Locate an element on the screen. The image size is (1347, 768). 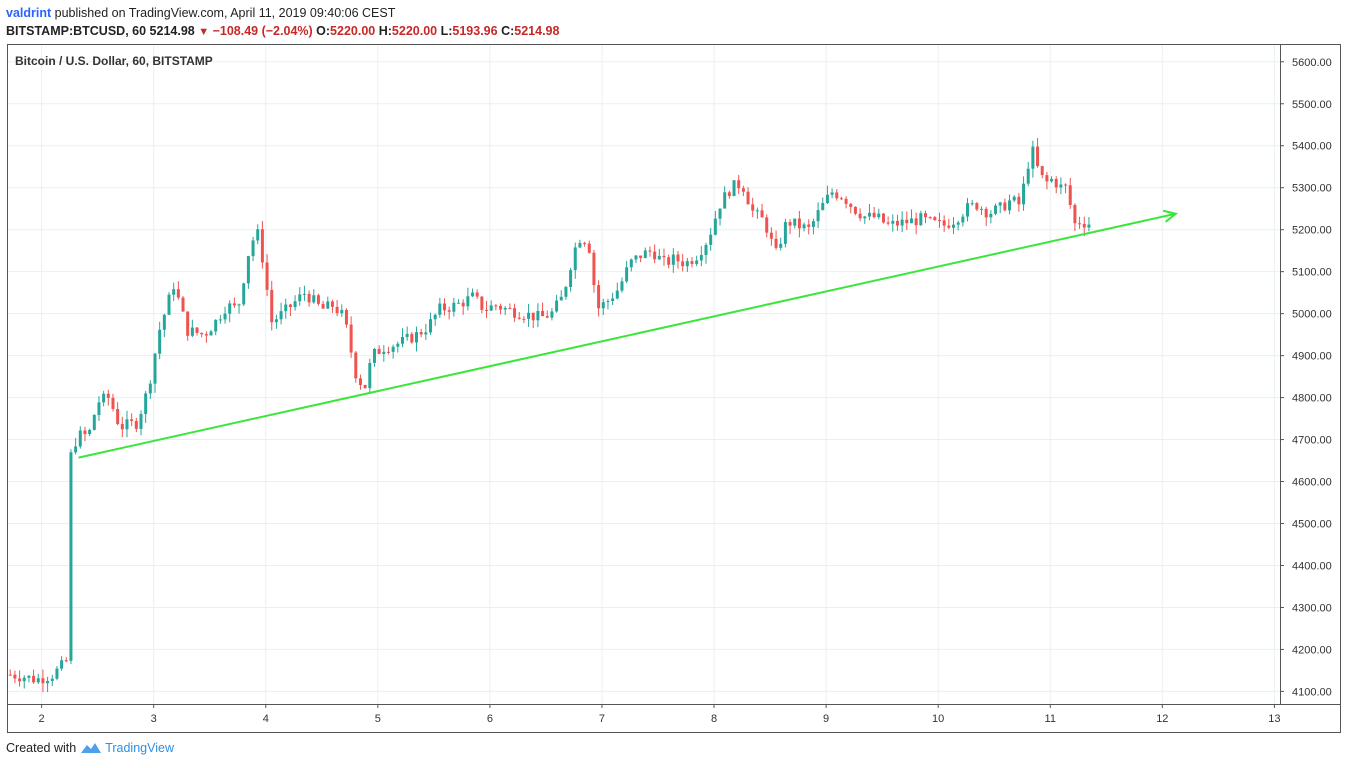
author-link: valdrint is located at coordinates (29, 13).